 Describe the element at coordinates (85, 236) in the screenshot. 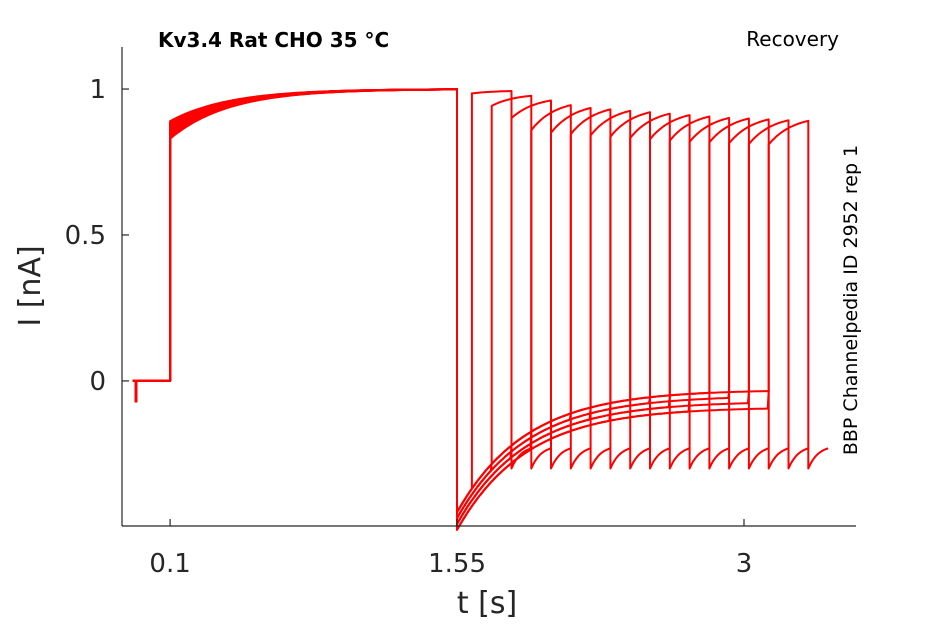

I see `y-tick-label: 0.5` at that location.